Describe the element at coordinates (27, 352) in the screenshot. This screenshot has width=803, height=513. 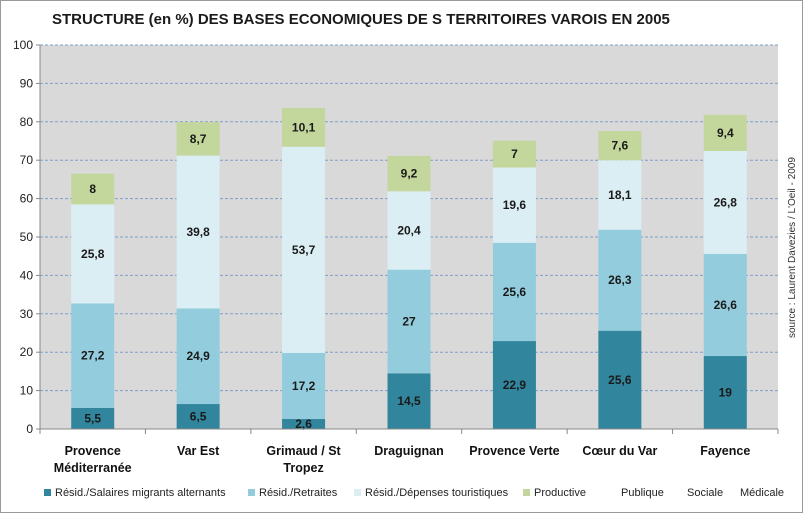
I see `y-tick-label: 20` at that location.